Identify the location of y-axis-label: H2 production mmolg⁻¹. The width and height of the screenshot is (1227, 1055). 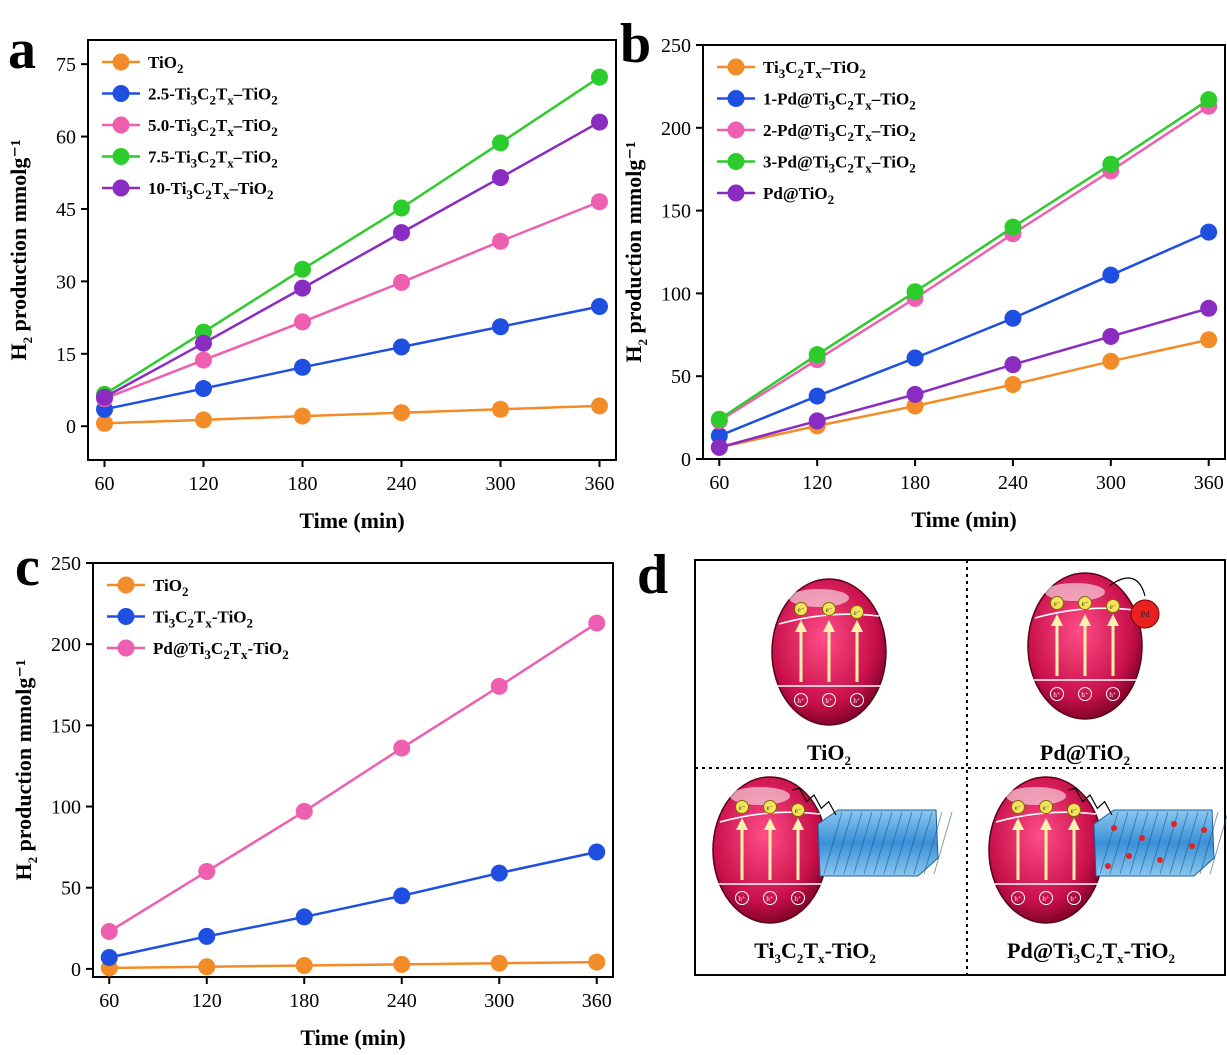
(25, 769).